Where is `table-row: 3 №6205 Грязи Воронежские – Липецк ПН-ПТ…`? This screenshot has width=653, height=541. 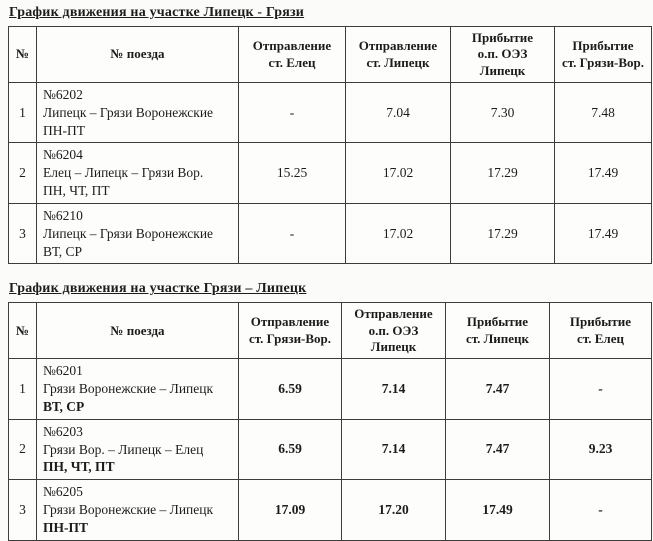
table-row: 3 №6205 Грязи Воронежские – Липецк ПН-ПТ… is located at coordinates (330, 510).